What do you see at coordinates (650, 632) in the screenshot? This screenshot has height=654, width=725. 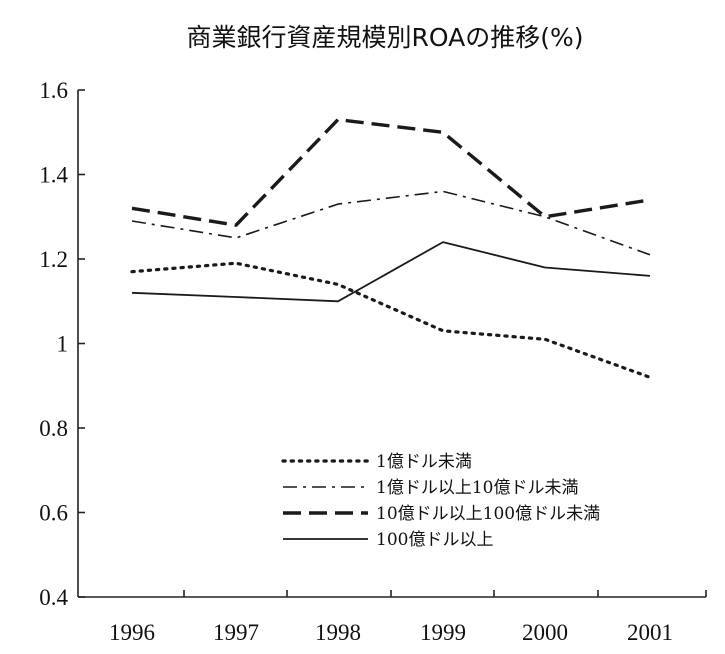 I see `x-tick-label: 2001` at bounding box center [650, 632].